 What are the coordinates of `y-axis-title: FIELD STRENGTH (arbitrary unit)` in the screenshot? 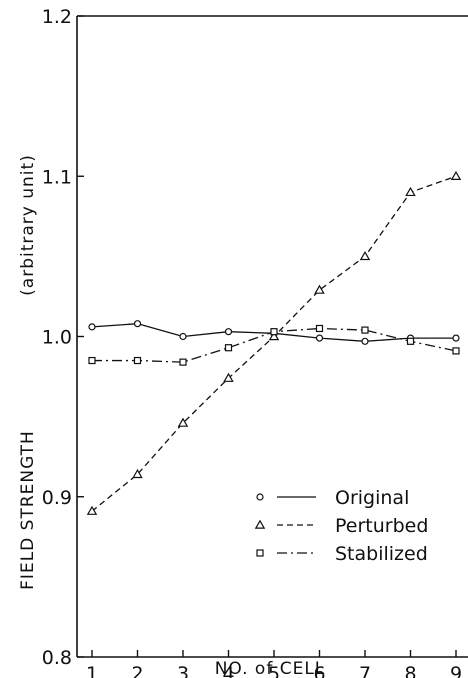 It's located at (28, 372).